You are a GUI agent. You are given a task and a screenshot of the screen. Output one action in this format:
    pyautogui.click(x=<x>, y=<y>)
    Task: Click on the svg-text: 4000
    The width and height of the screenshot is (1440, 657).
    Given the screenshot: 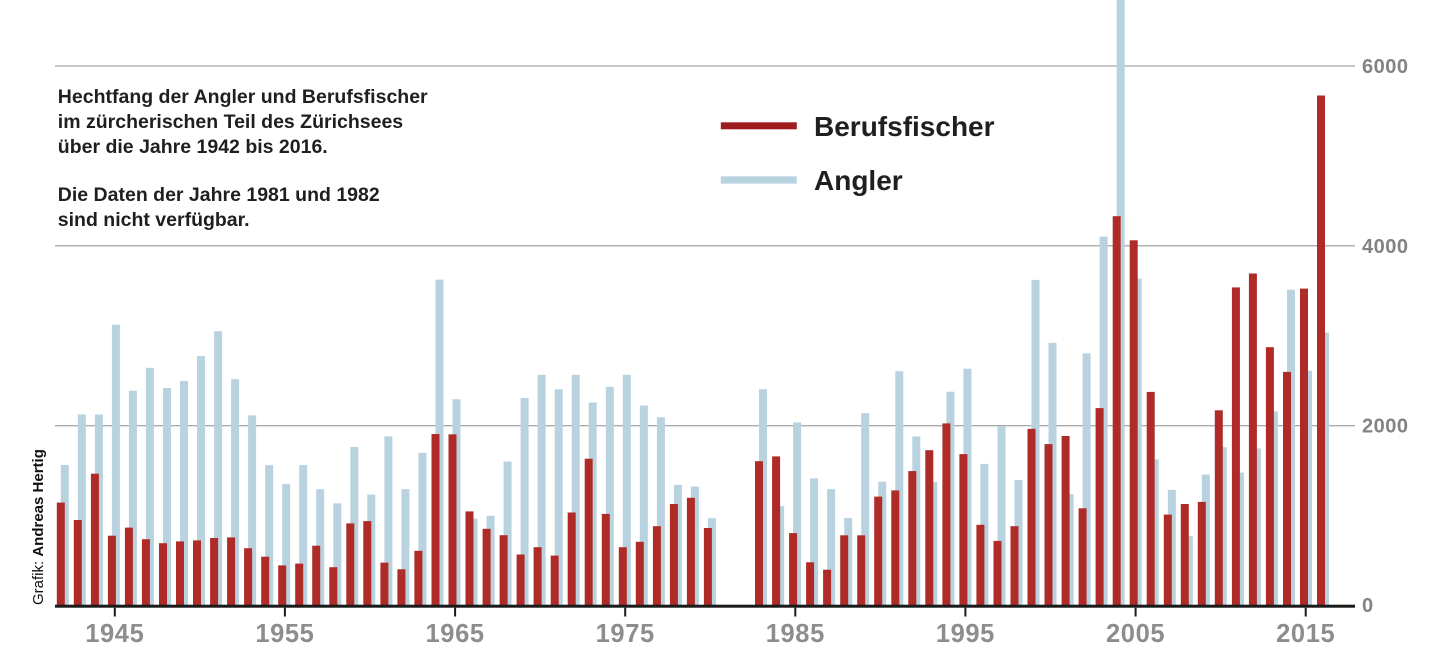 What is the action you would take?
    pyautogui.click(x=1385, y=247)
    